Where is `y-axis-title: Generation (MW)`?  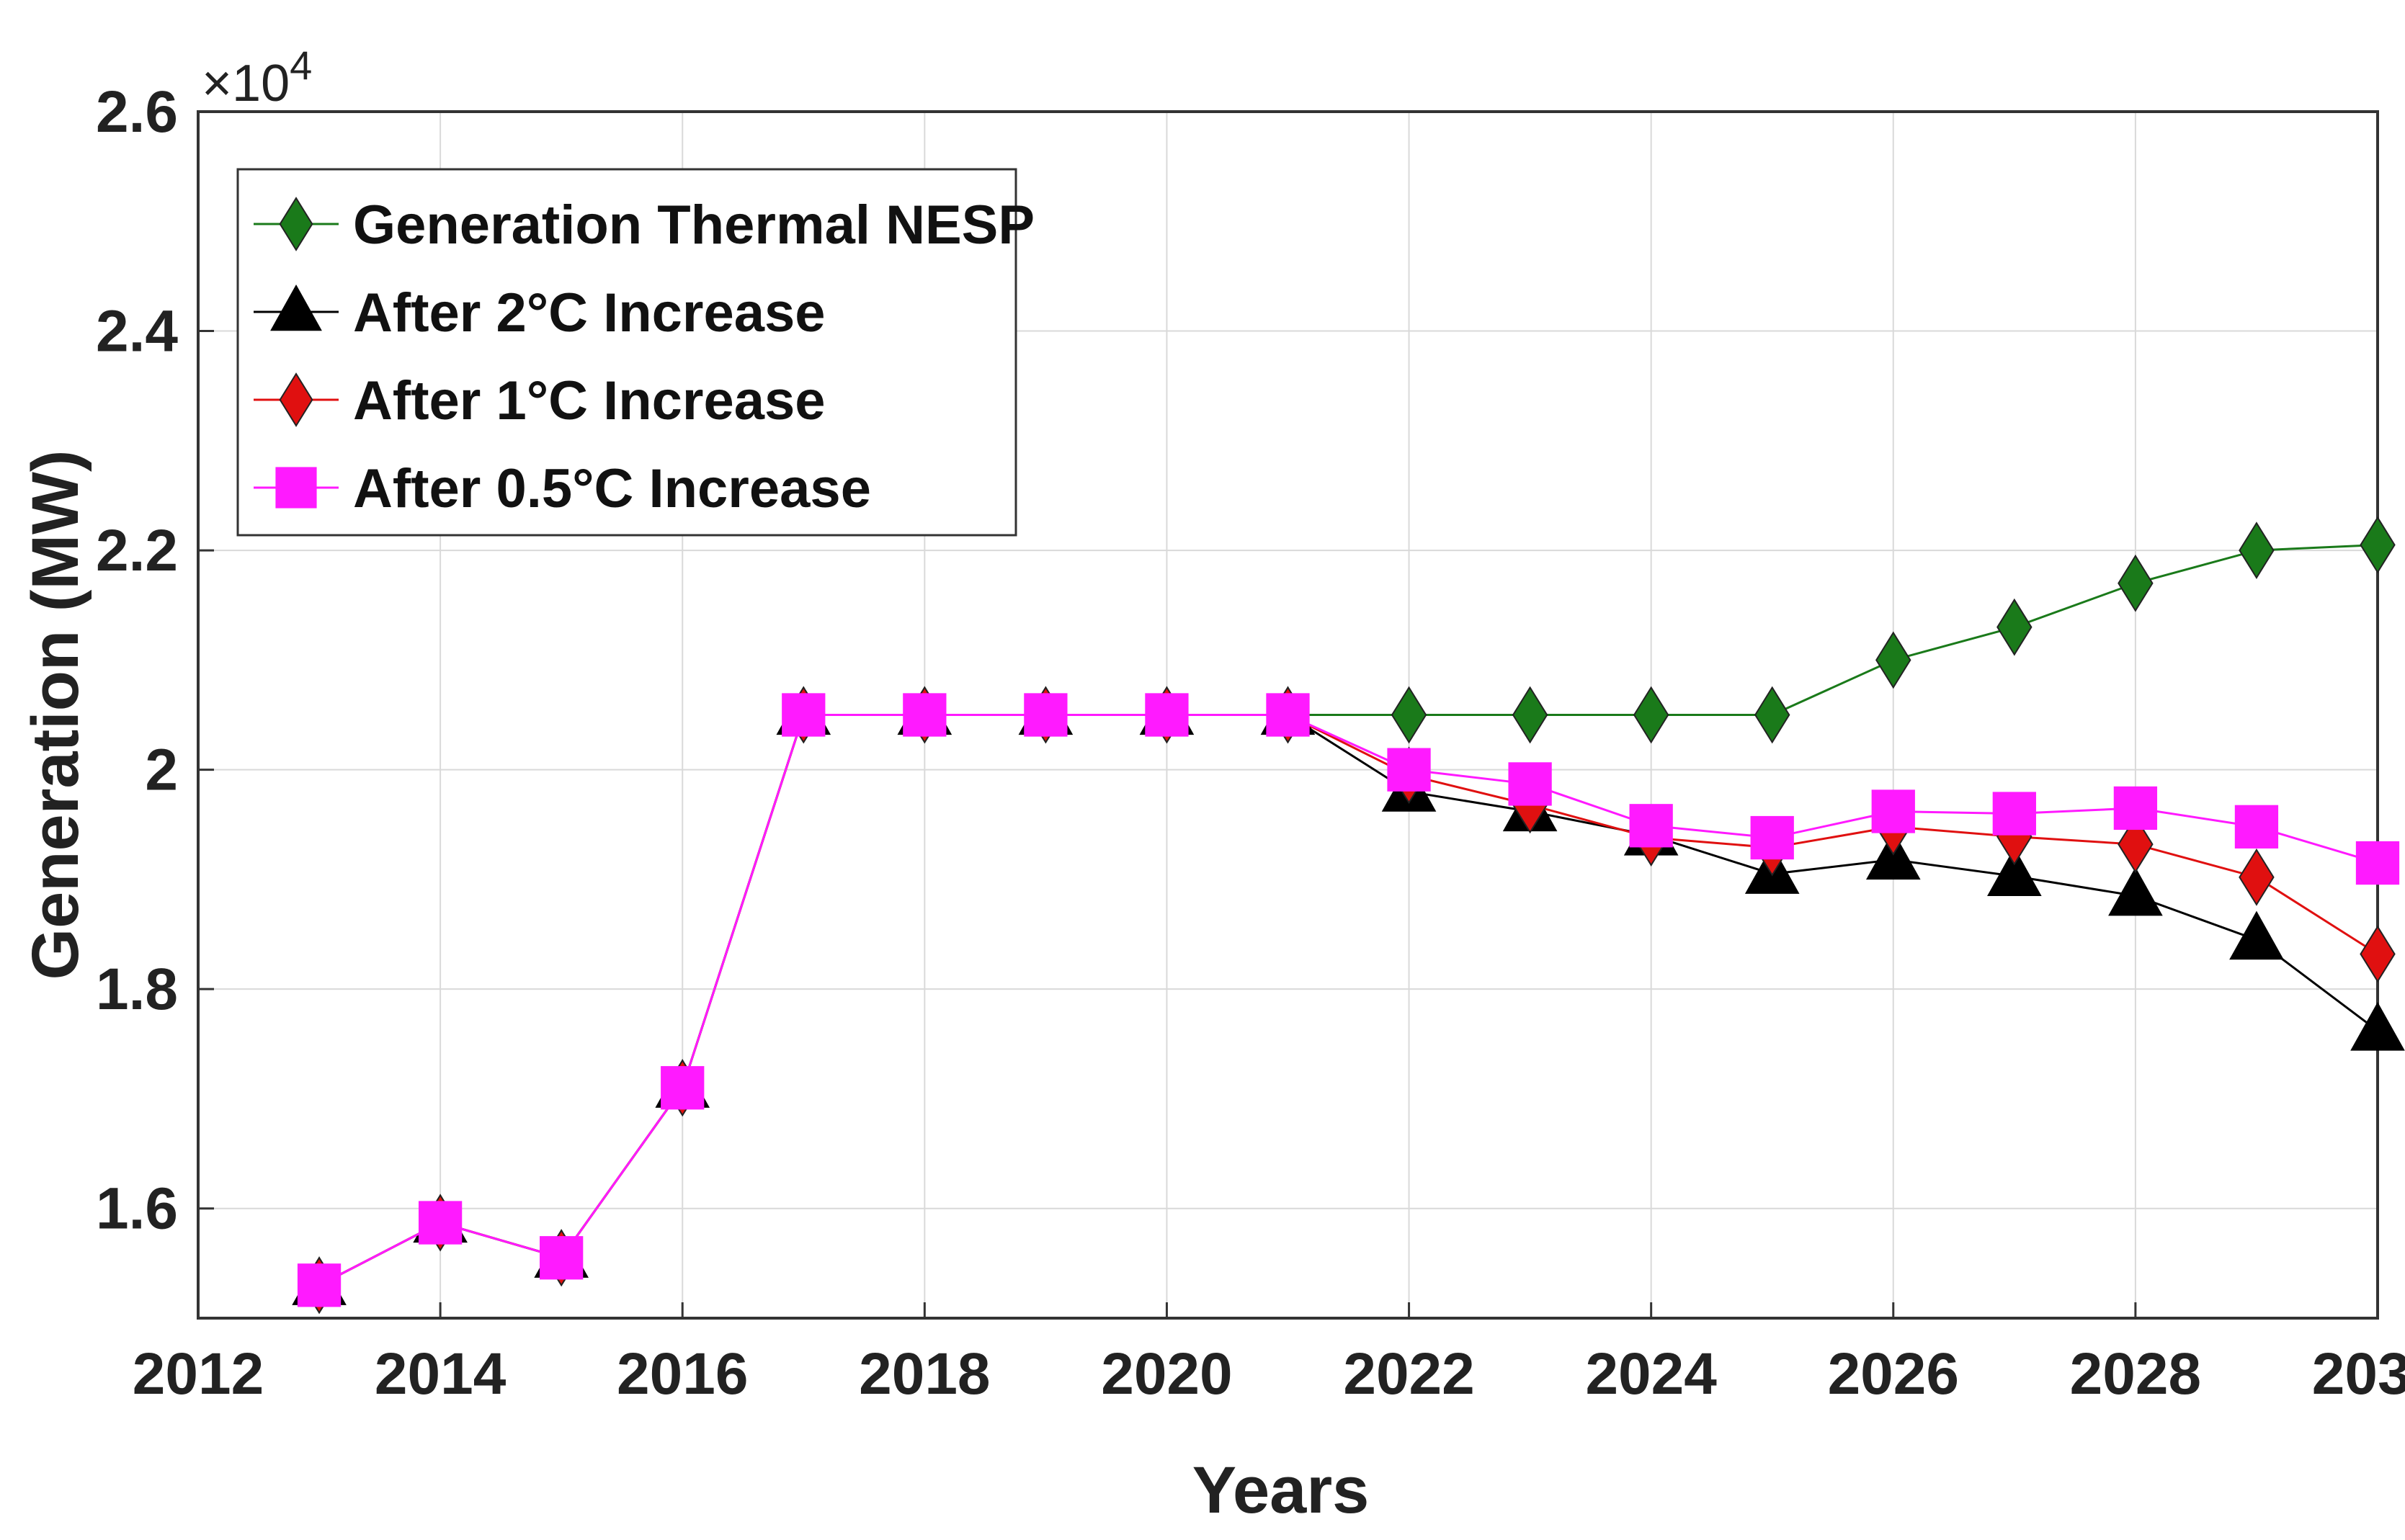 y-axis-title: Generation (MW) is located at coordinates (55, 715).